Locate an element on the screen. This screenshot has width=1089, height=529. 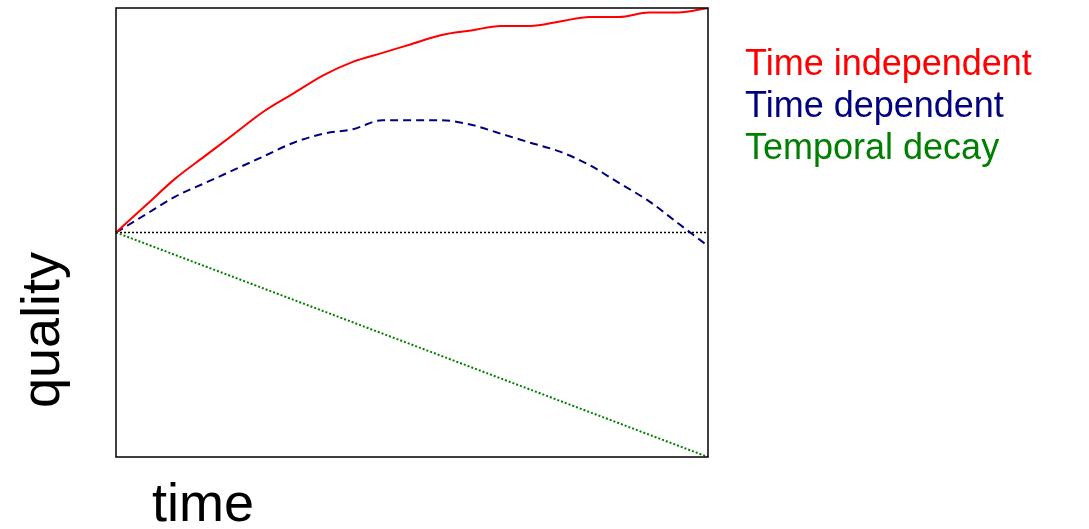
text: Time dependent is located at coordinates (875, 105).